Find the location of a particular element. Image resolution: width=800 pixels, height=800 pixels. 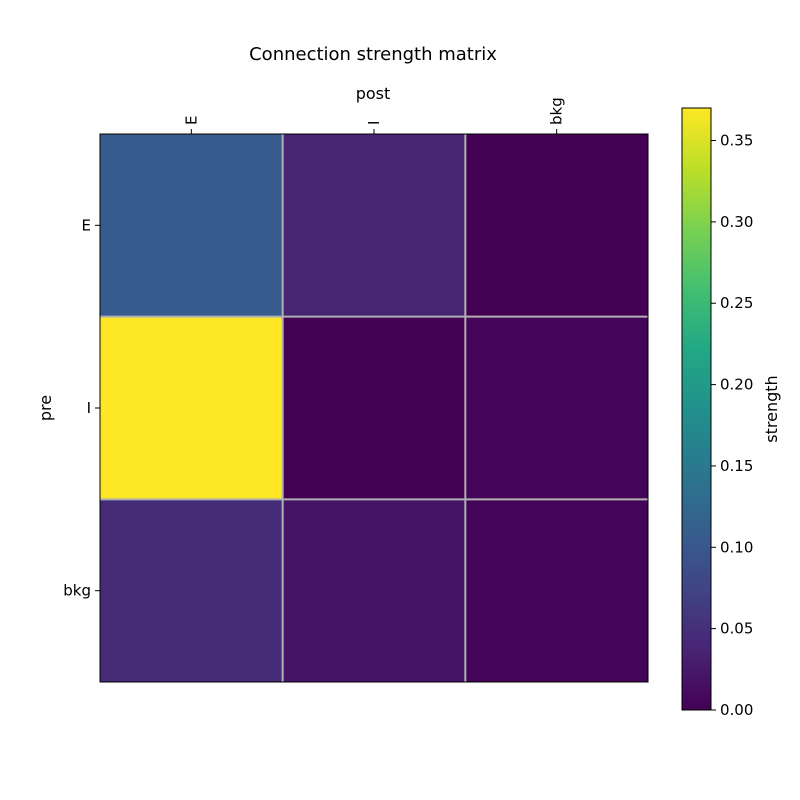

heatmap-cell-I-bkg is located at coordinates (556, 408).